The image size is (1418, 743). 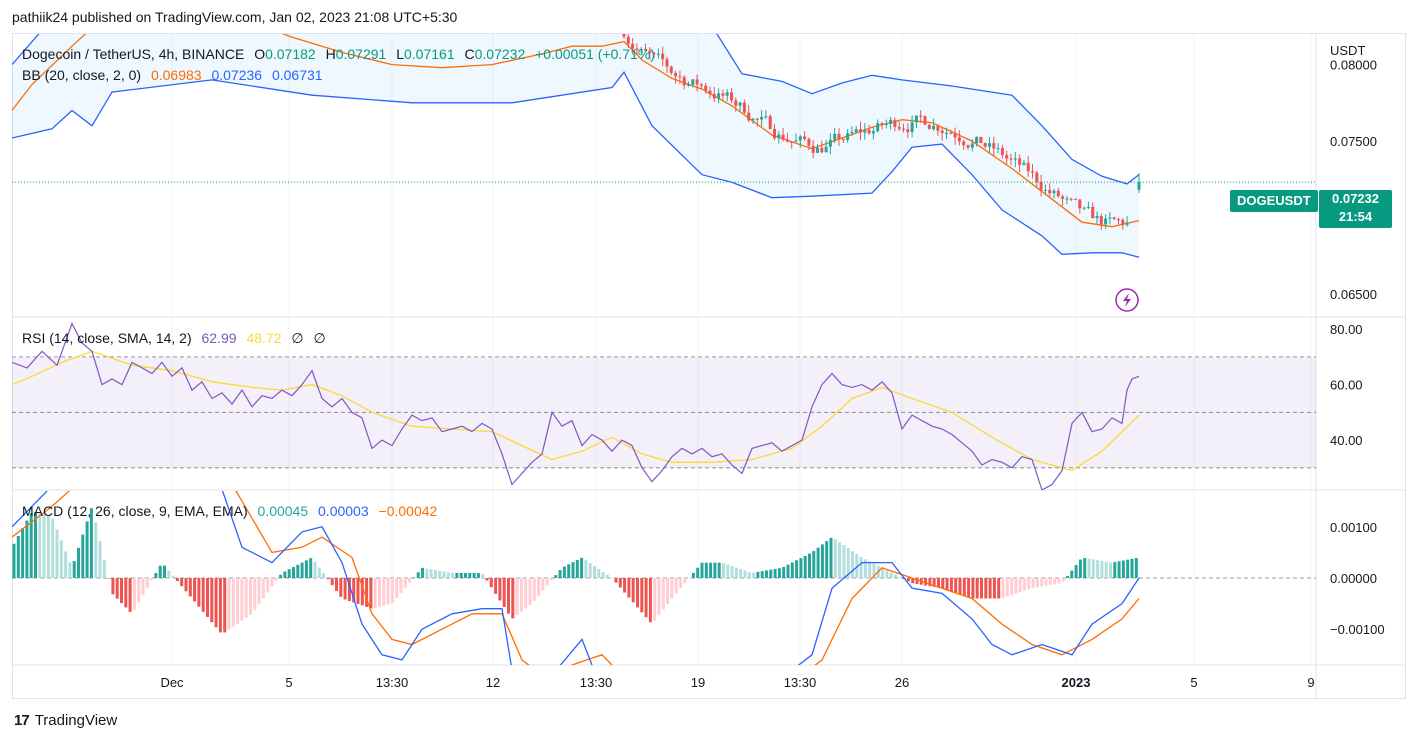 I want to click on time-tick-label: 9, so click(x=1310, y=682).